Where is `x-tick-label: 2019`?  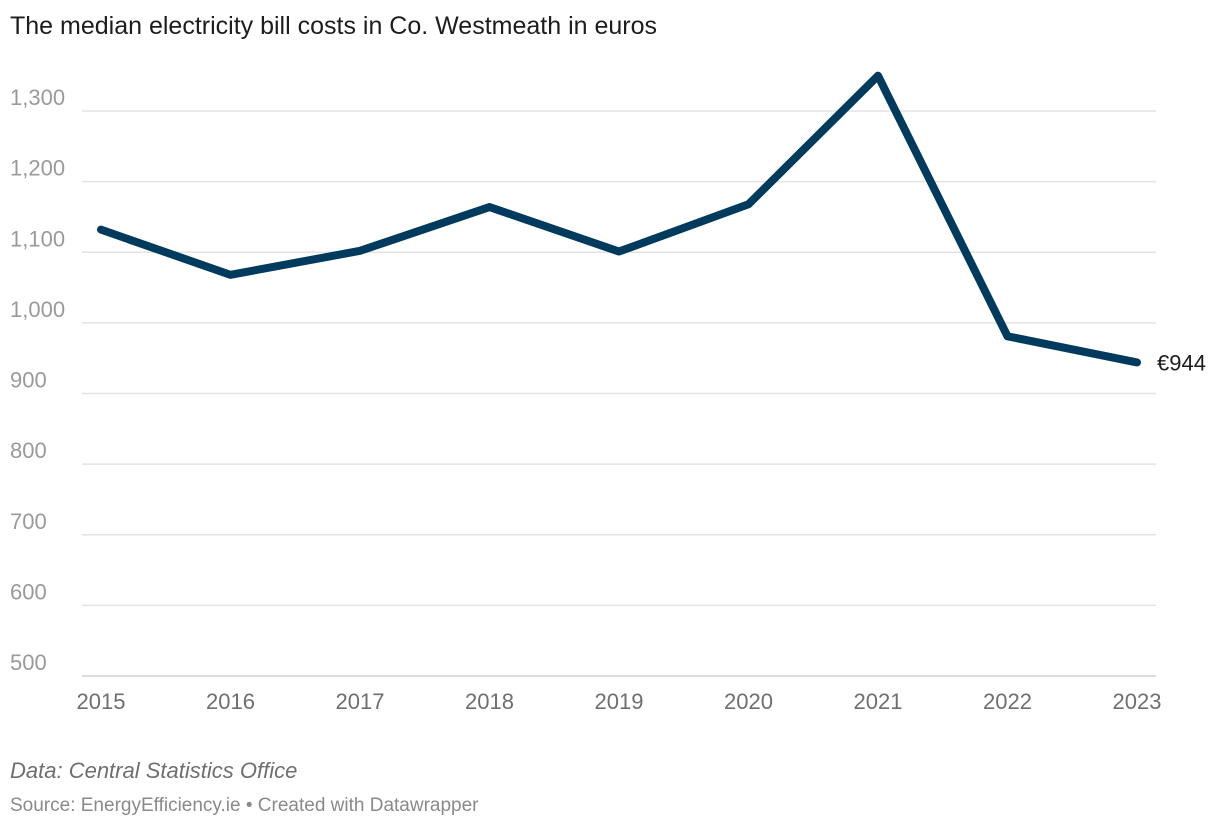 x-tick-label: 2019 is located at coordinates (619, 701).